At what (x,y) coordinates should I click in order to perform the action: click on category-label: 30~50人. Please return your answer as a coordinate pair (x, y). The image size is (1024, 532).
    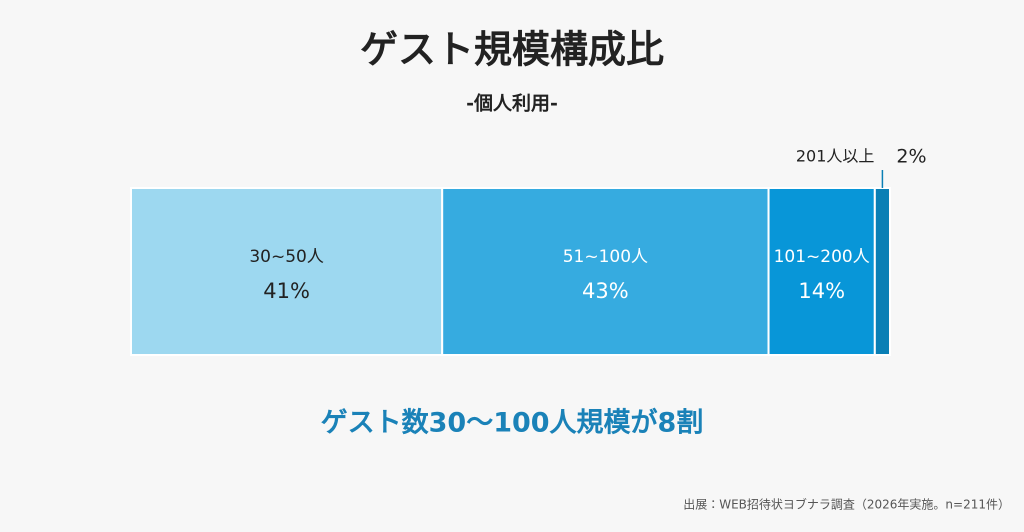
    Looking at the image, I should click on (286, 257).